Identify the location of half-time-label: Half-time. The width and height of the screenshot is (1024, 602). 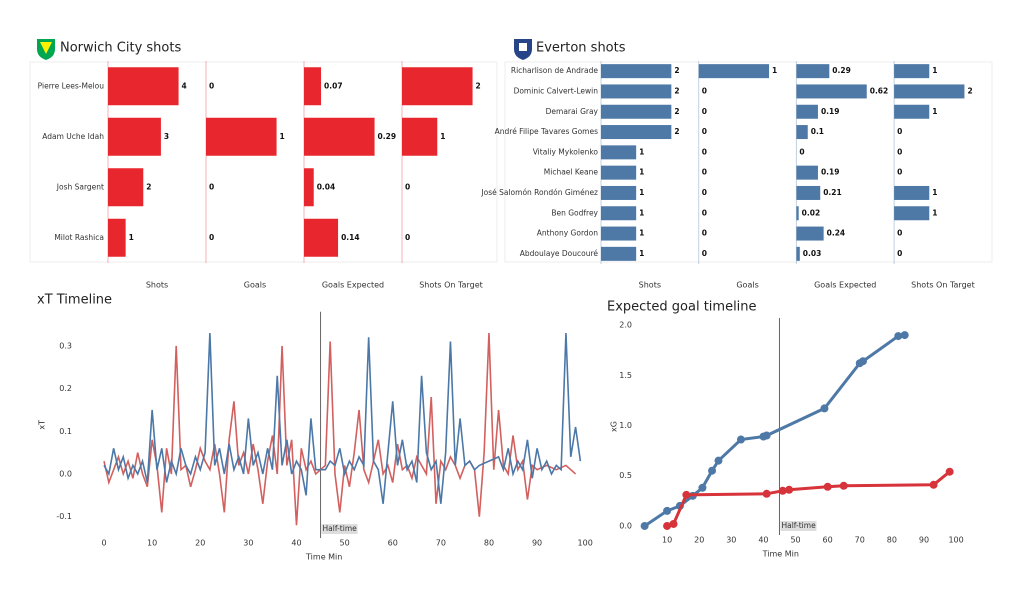
(340, 528).